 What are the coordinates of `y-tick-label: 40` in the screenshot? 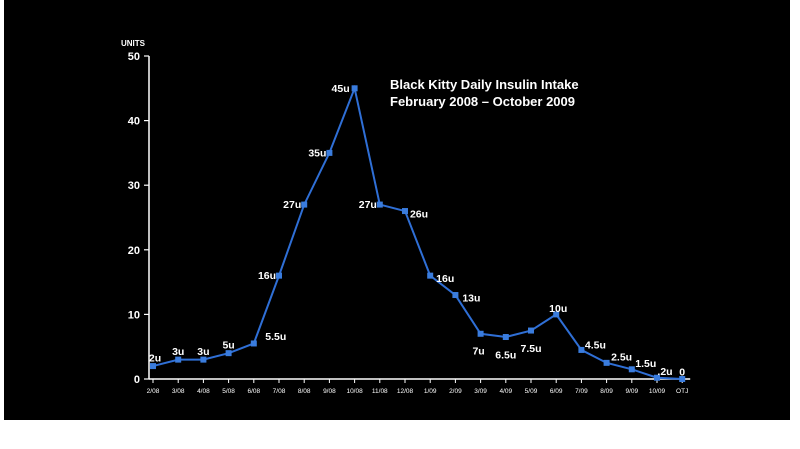 It's located at (134, 122).